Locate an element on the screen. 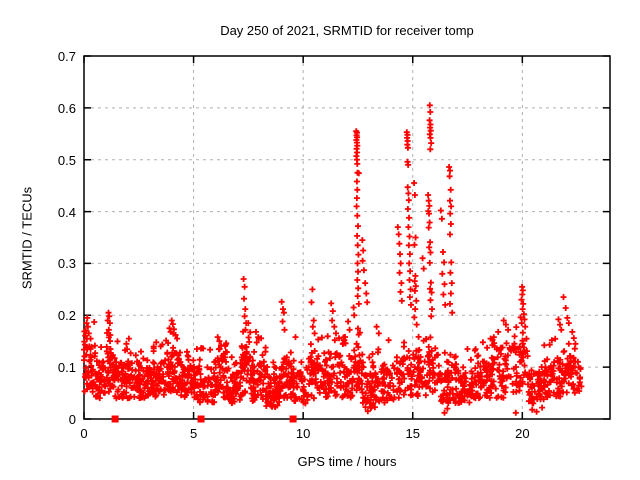 The height and width of the screenshot is (480, 640). x-tick-label: 0 is located at coordinates (84, 433).